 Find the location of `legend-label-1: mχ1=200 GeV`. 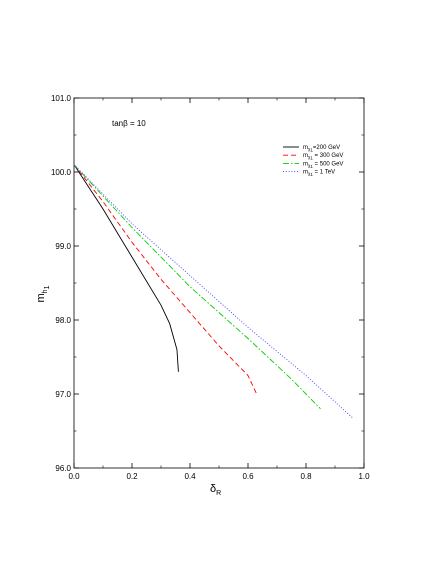

legend-label-1: mχ1=200 GeV is located at coordinates (321, 149).